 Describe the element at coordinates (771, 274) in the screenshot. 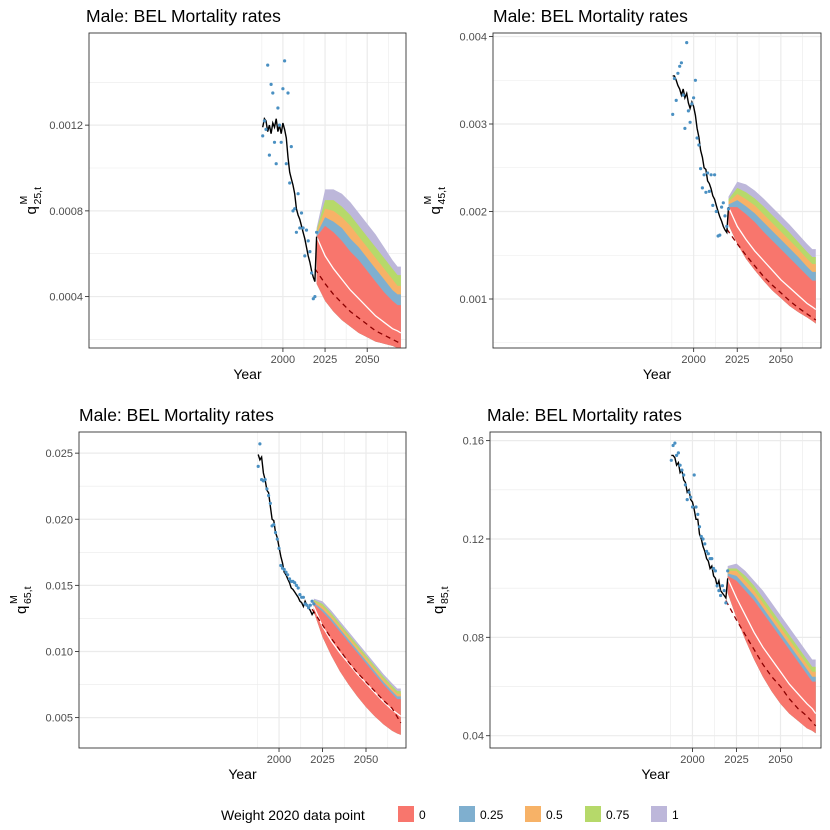

I see `best-estimate-line` at that location.